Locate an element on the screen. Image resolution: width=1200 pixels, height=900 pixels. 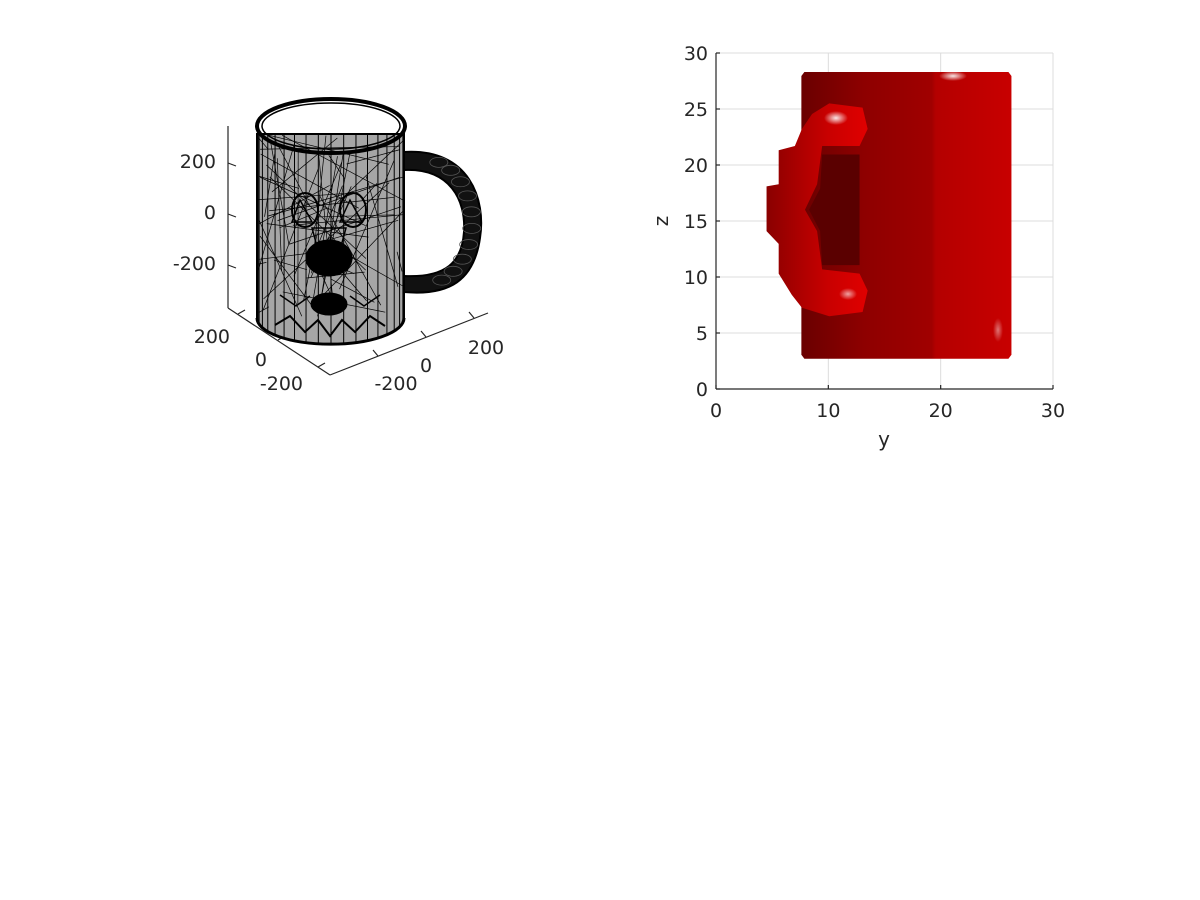
left-z-tick-marks is located at coordinates (232, 215).